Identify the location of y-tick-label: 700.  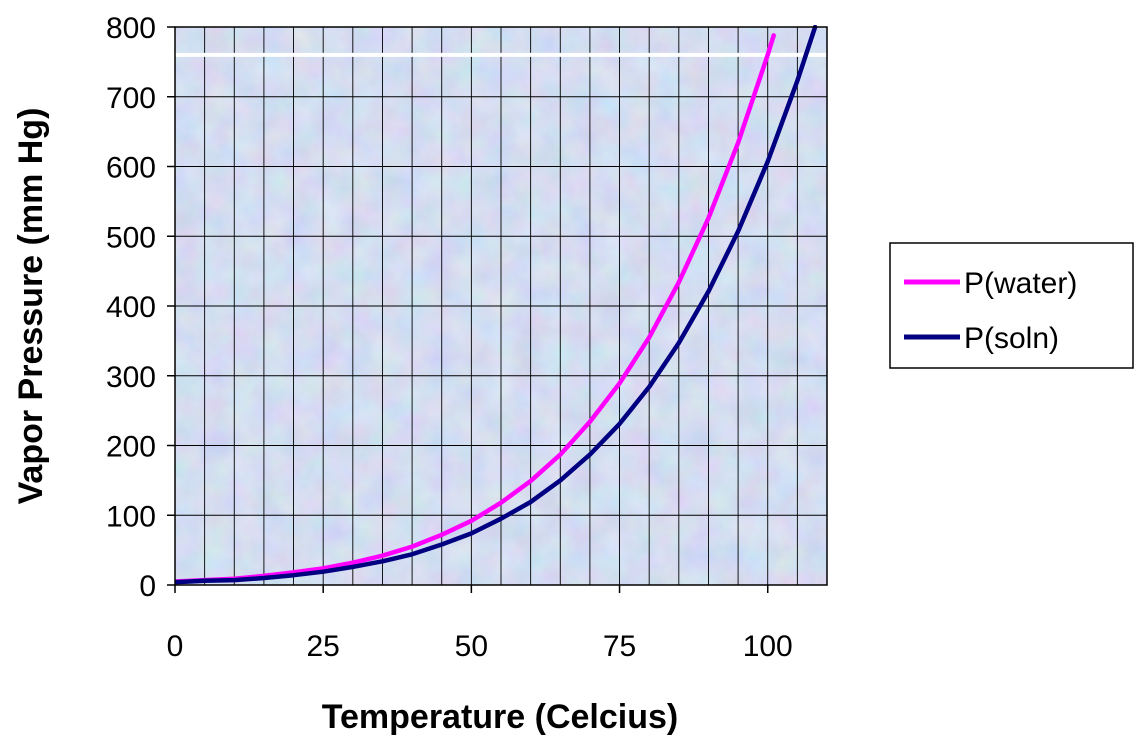
(131, 98).